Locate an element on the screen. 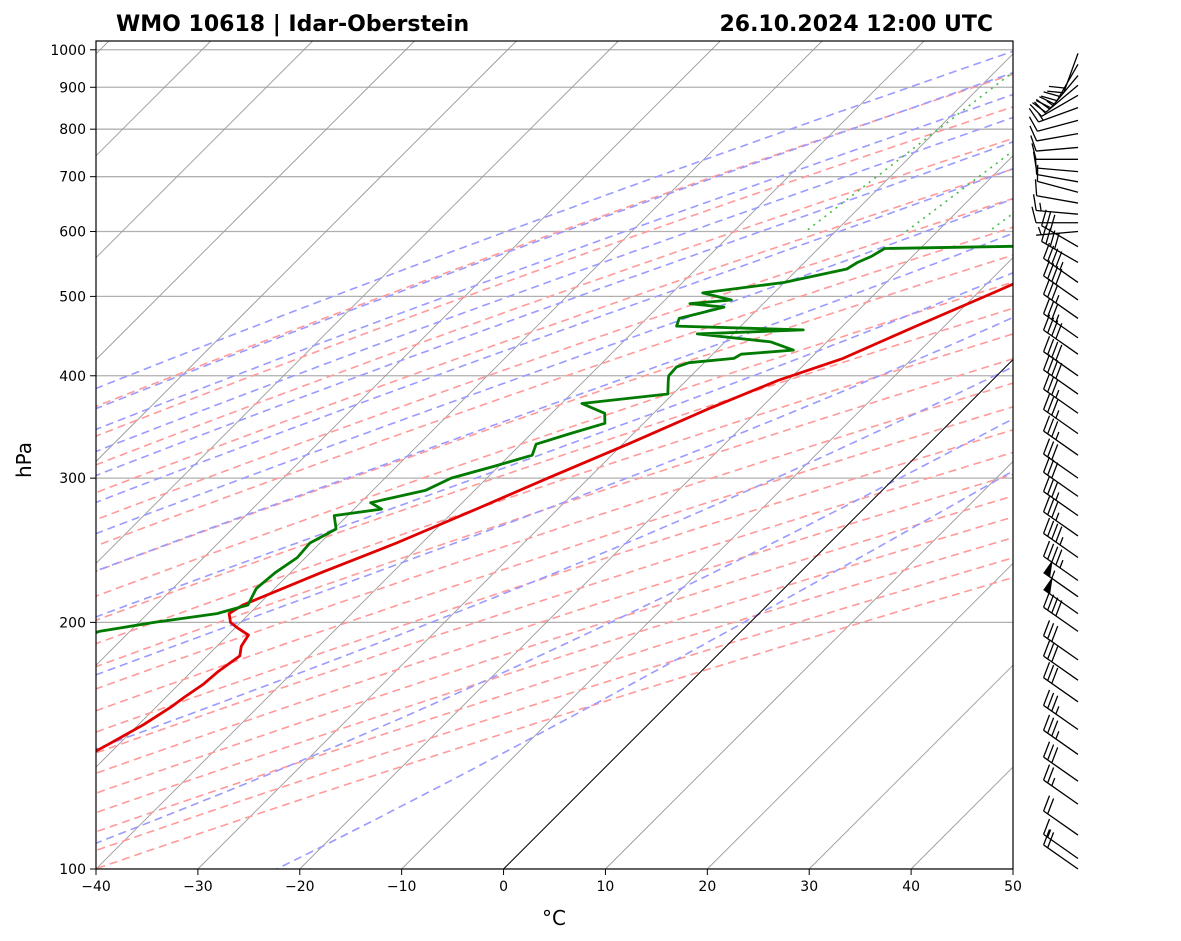 Image resolution: width=1181 pixels, height=941 pixels. x-tick-label: −20 is located at coordinates (300, 887).